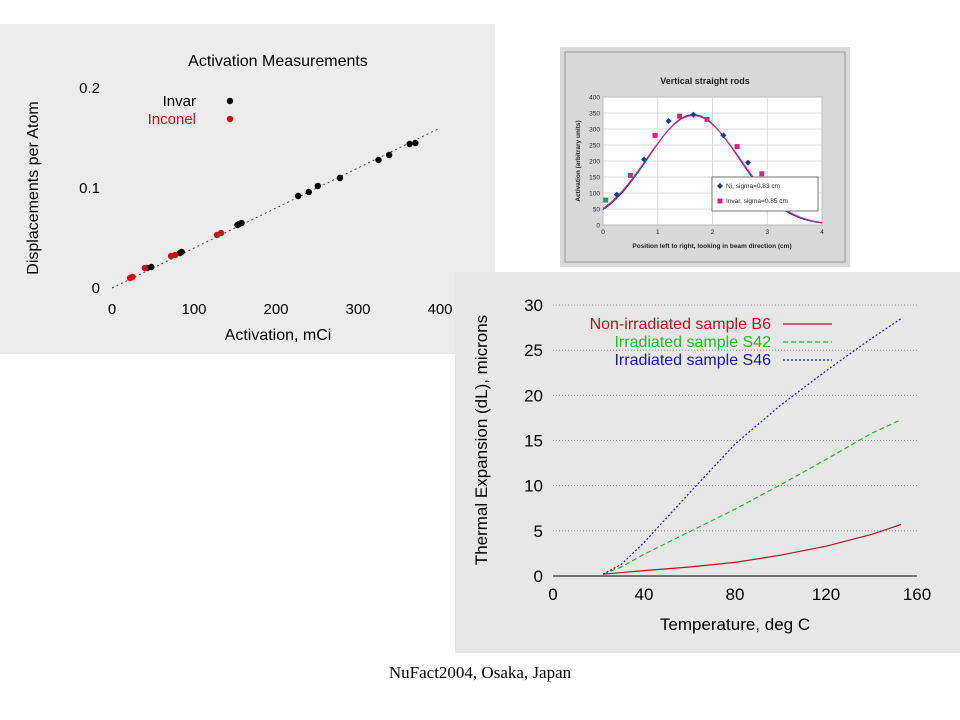  Describe the element at coordinates (735, 624) in the screenshot. I see `x-axis-label: Temperature, deg C` at that location.